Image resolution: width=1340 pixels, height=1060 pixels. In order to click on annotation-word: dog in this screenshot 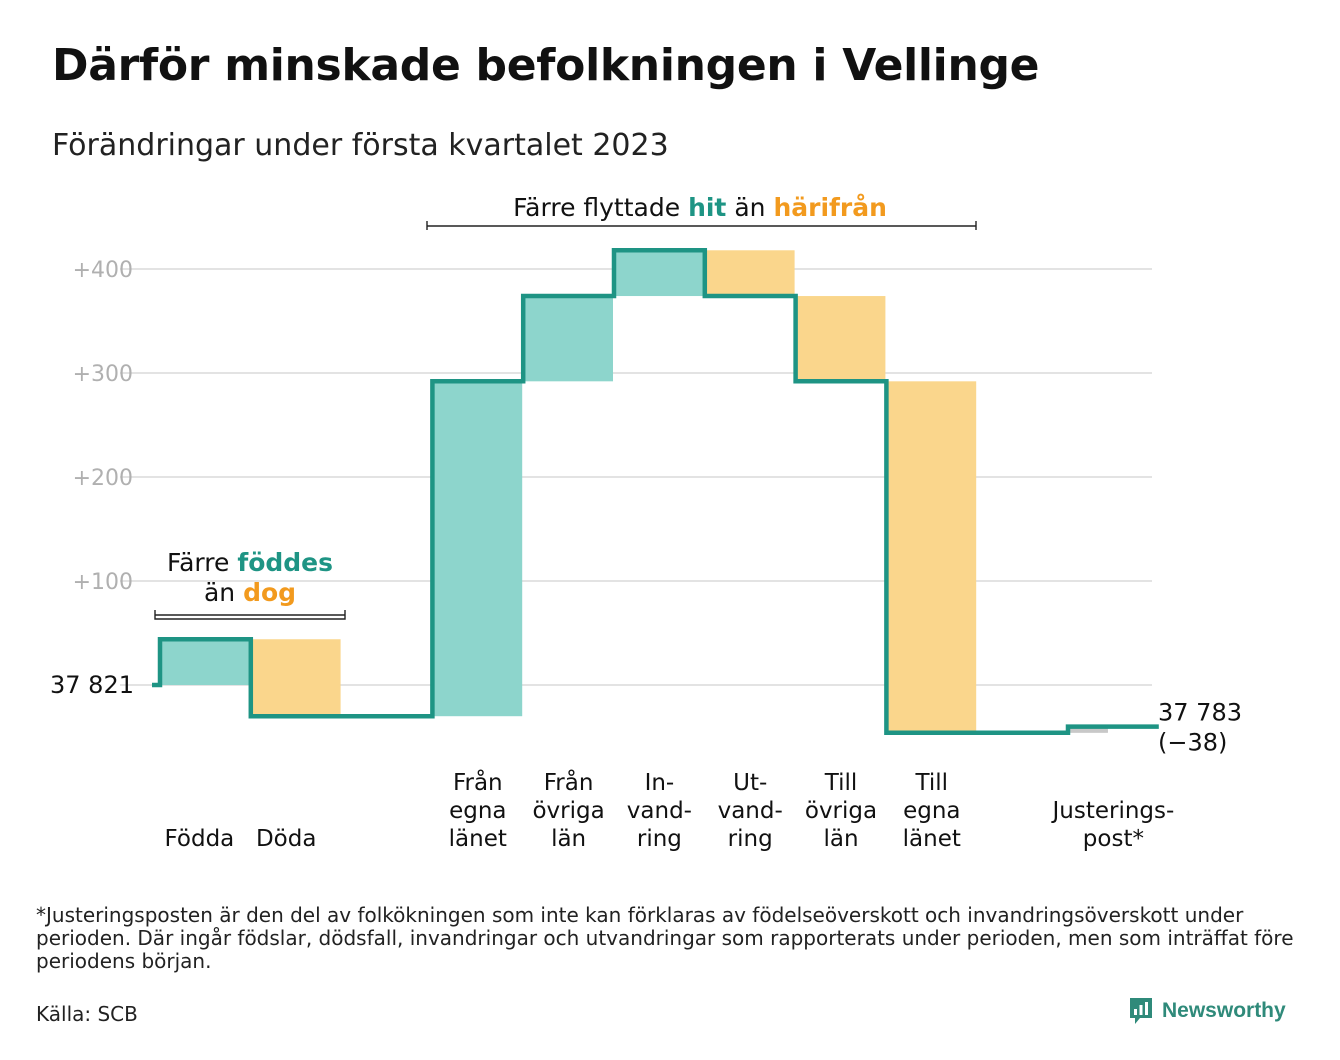, I will do `click(269, 592)`.